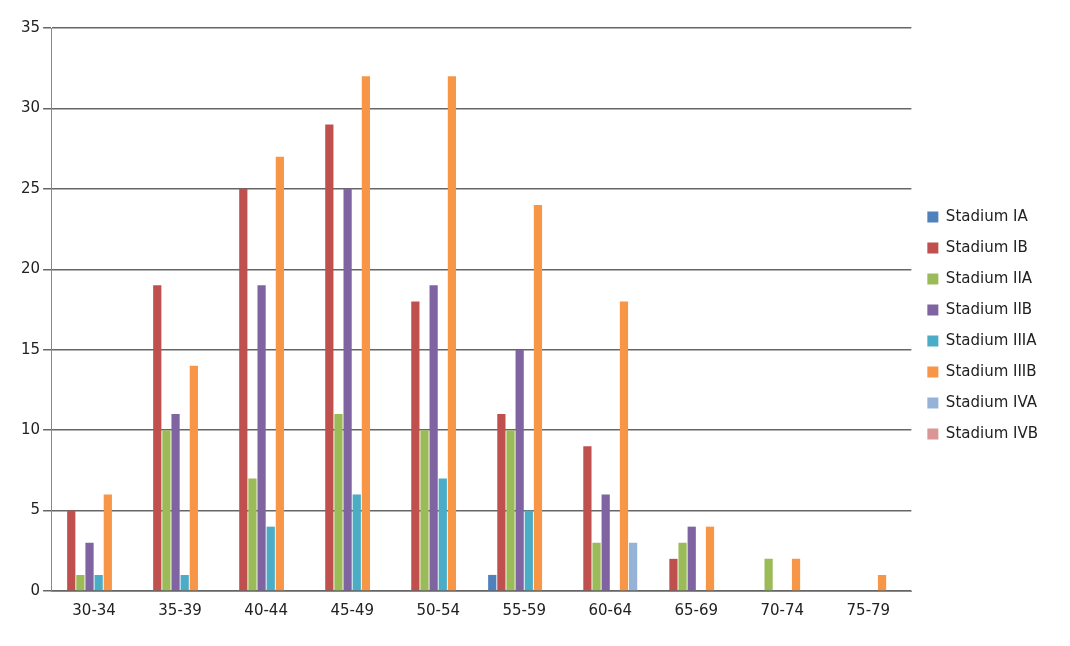 The image size is (1070, 646). What do you see at coordinates (30, 268) in the screenshot?
I see `y-tick-label: 20` at bounding box center [30, 268].